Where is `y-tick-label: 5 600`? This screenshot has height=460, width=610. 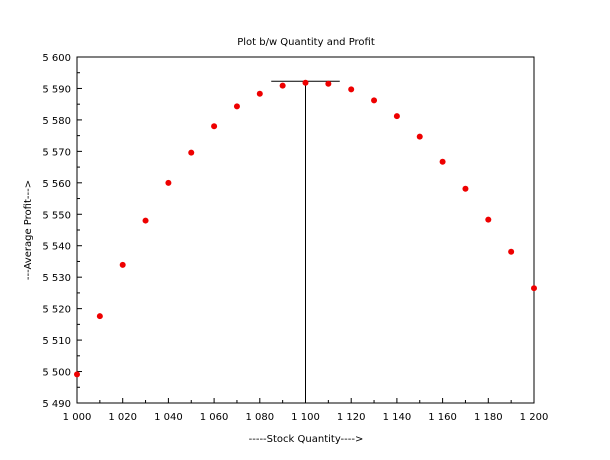
y-tick-label: 5 600 is located at coordinates (56, 58).